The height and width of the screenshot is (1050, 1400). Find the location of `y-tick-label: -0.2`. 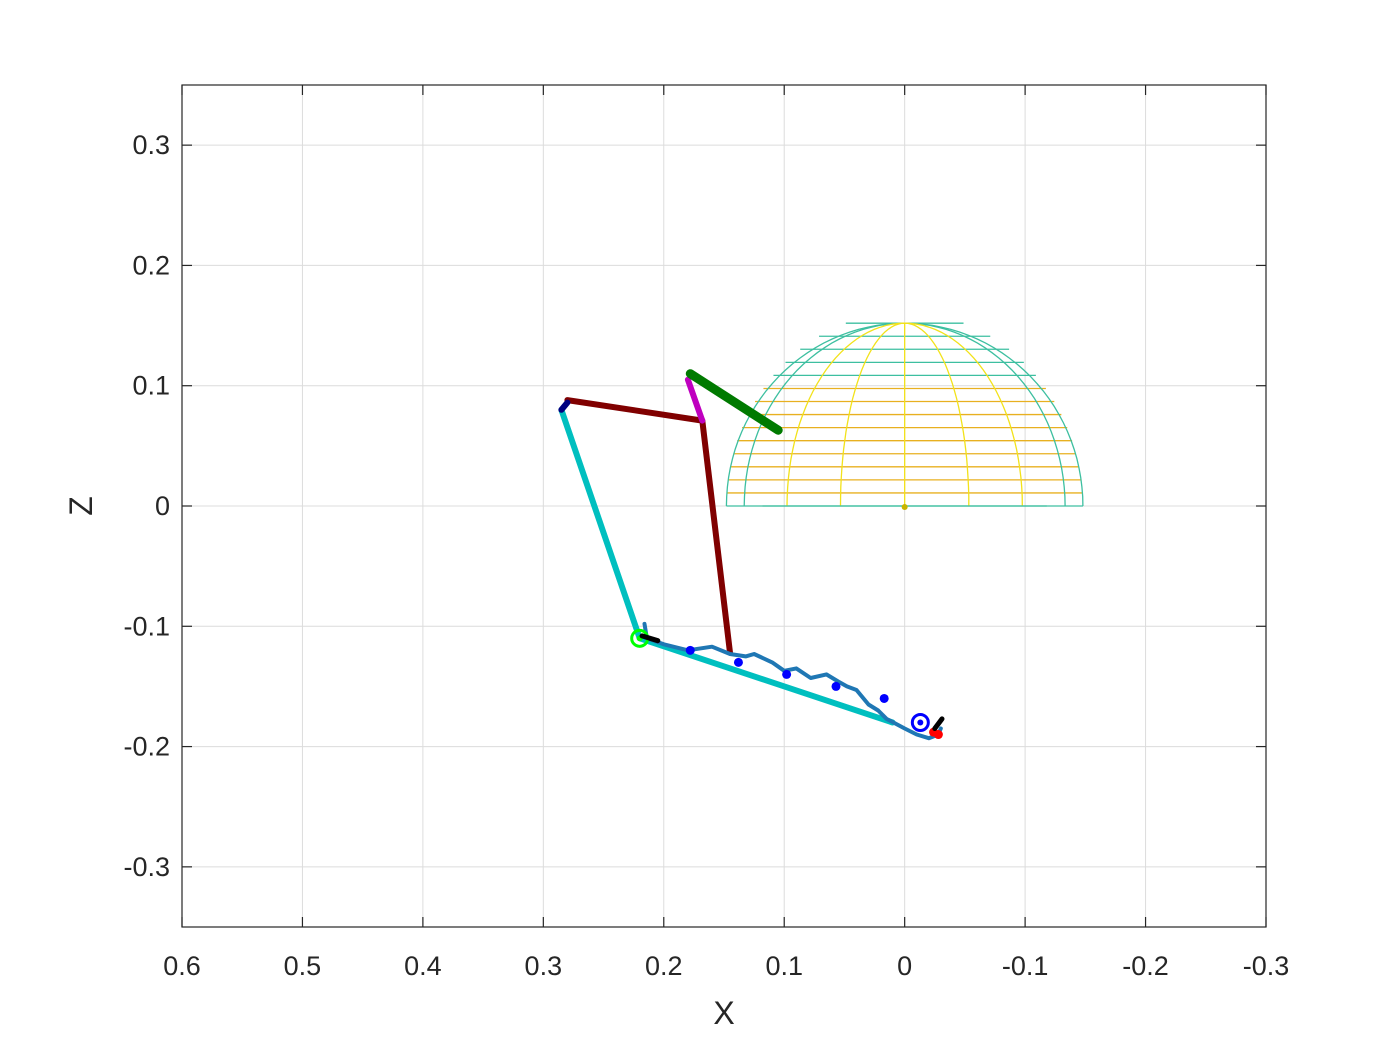

y-tick-label: -0.2 is located at coordinates (146, 747).